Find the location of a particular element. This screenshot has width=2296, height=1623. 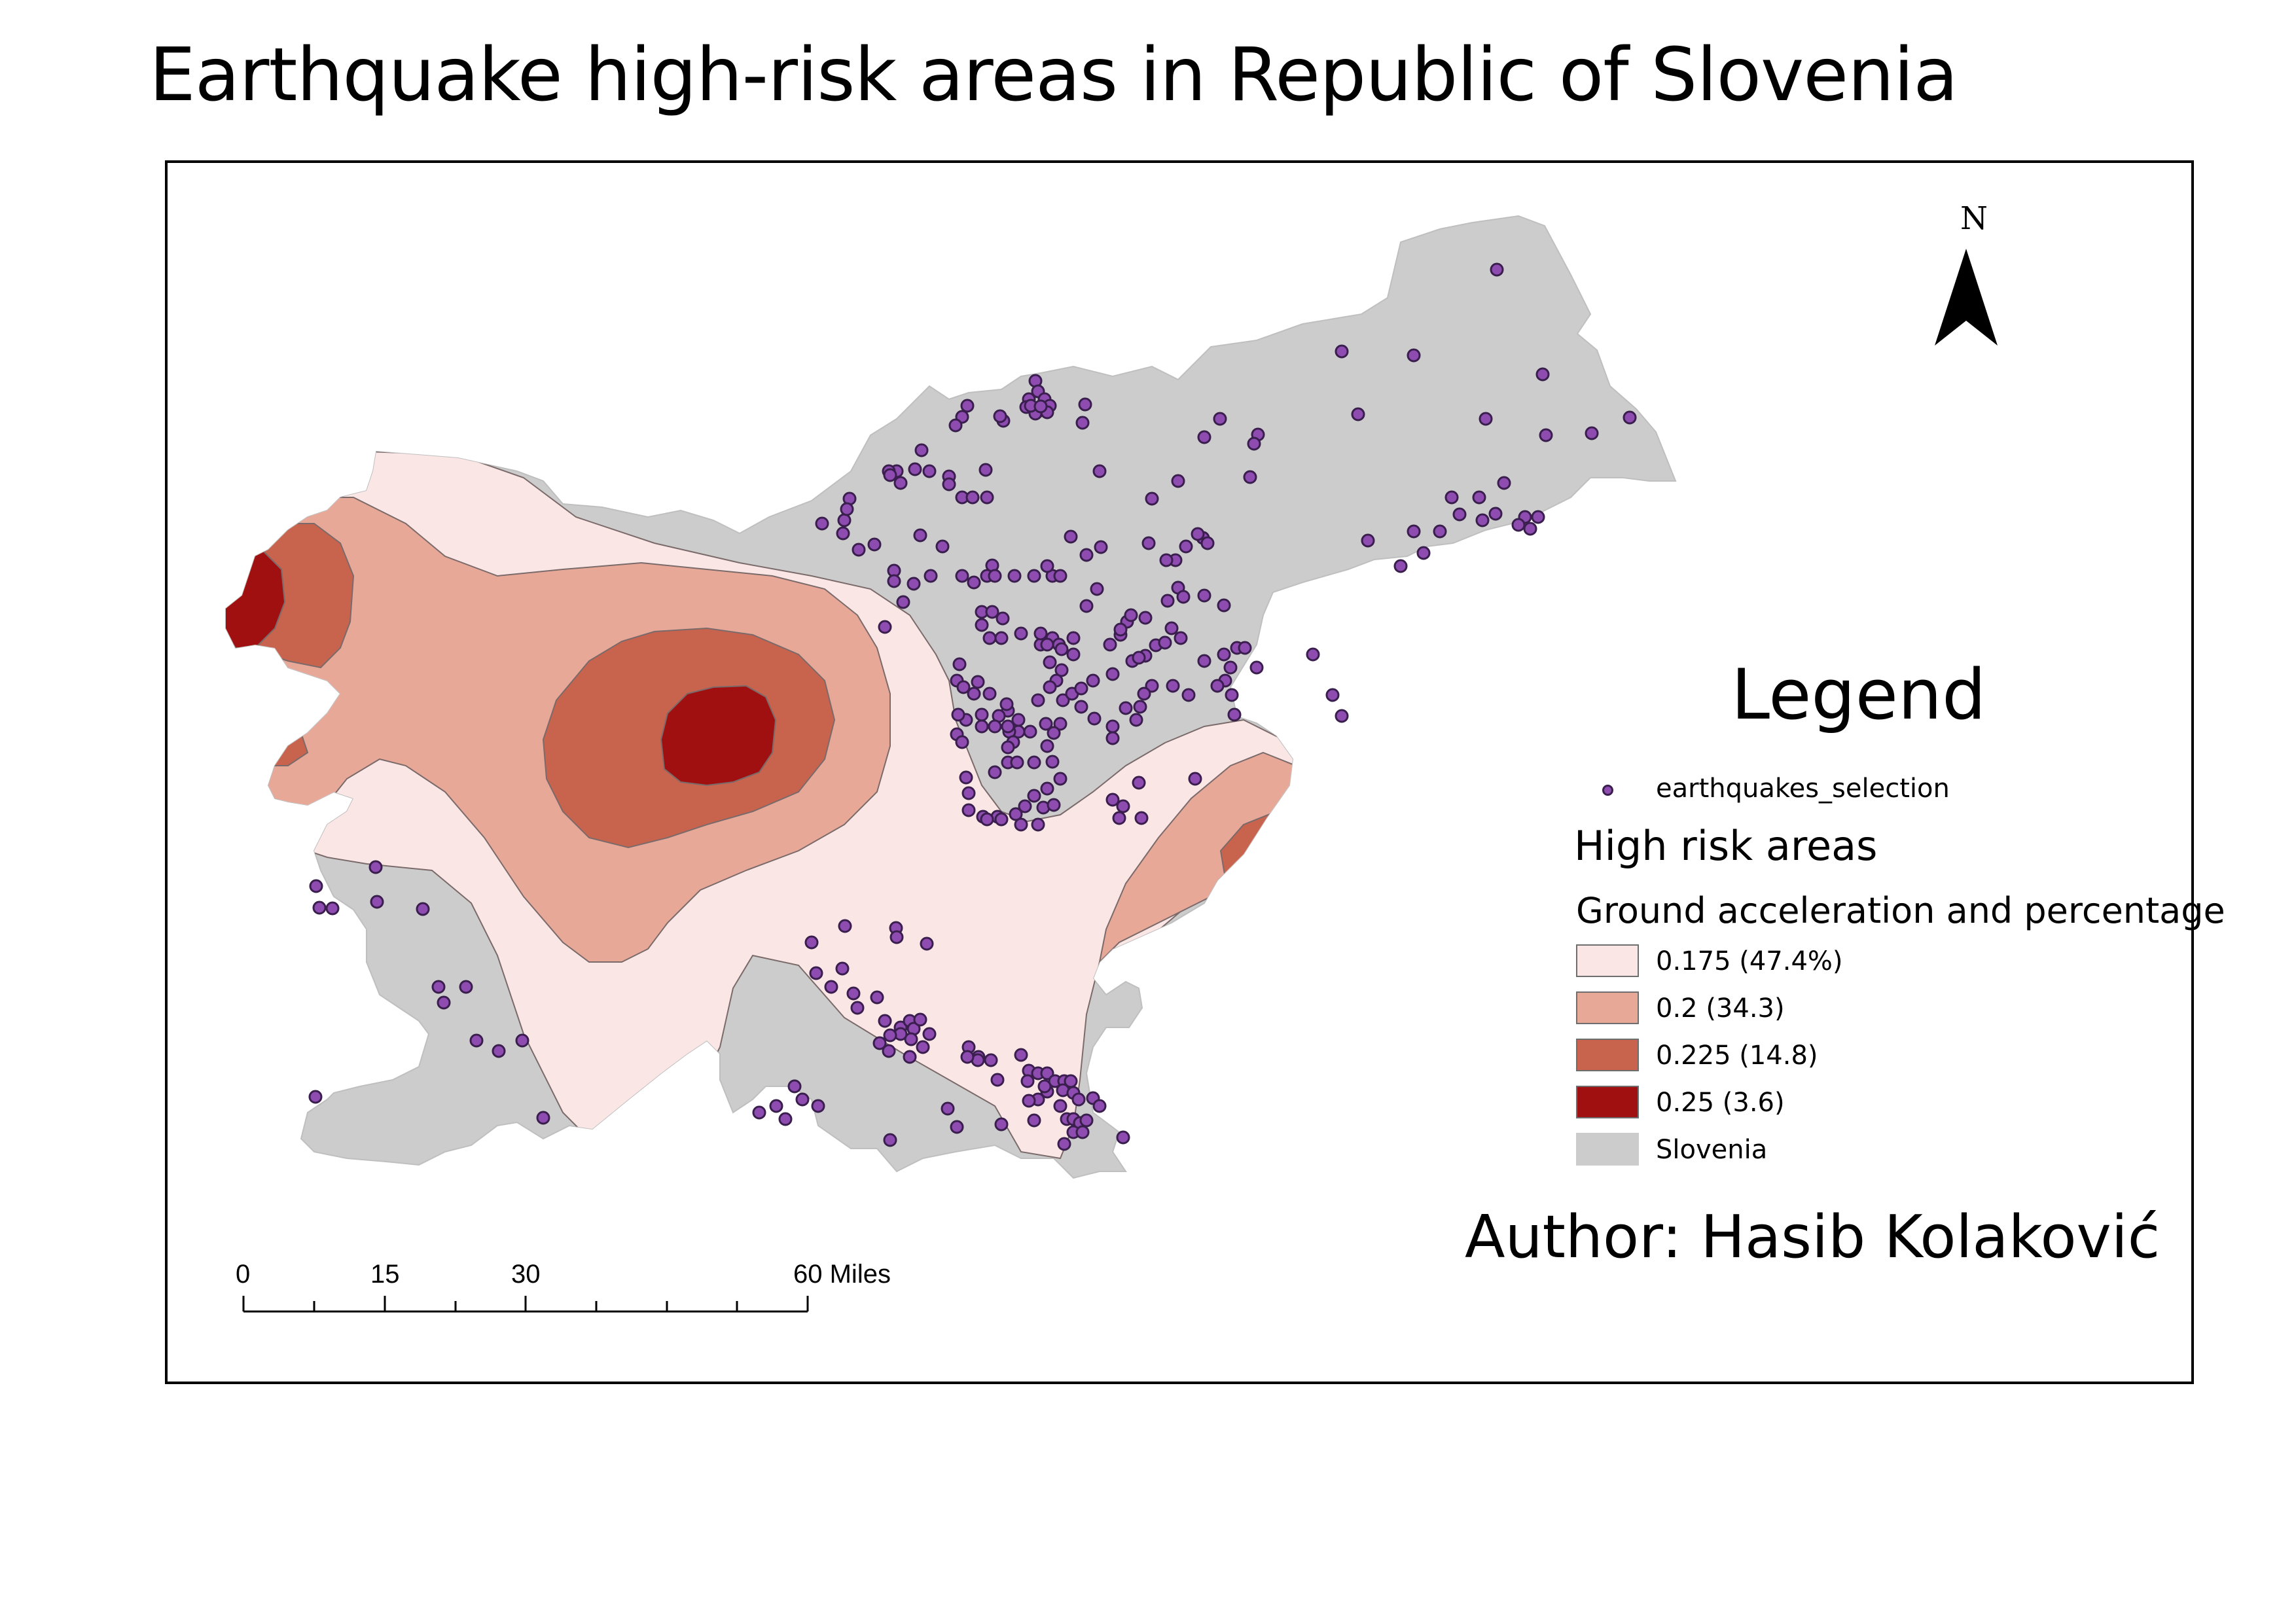

earthquake-point-icon is located at coordinates (1607, 791).